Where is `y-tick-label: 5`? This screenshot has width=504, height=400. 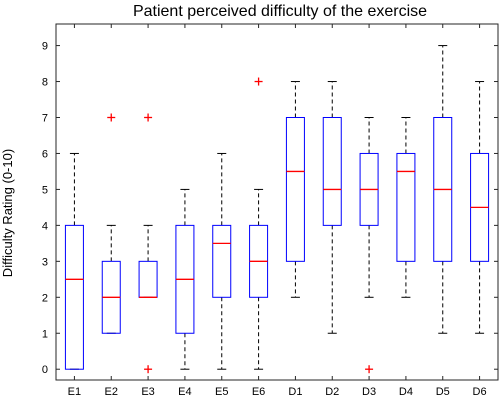
y-tick-label: 5 is located at coordinates (45, 190).